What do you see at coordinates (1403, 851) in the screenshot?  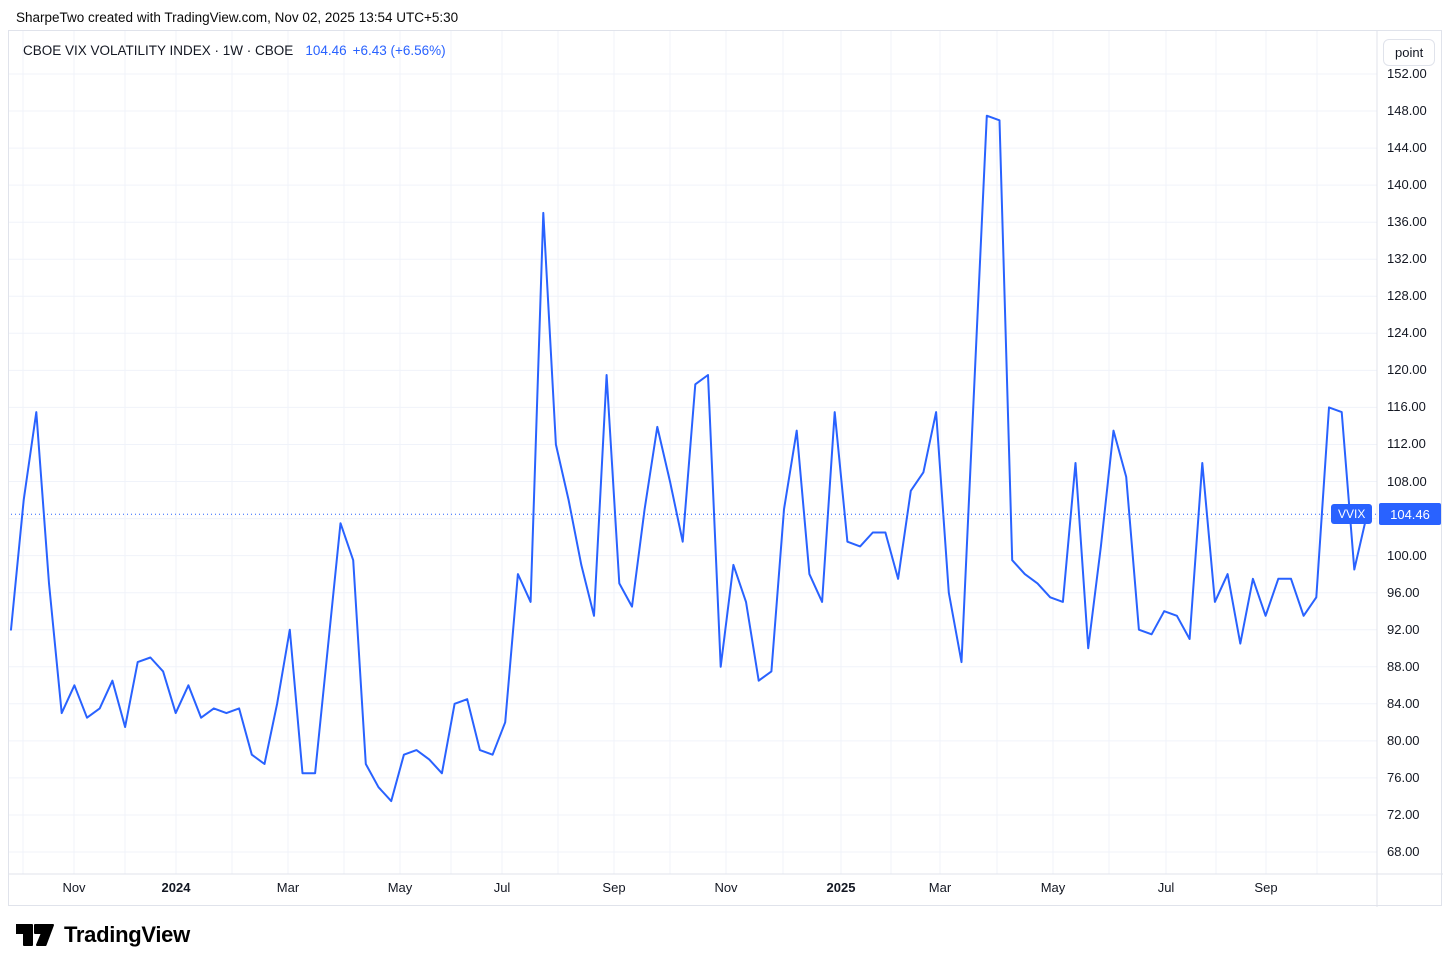 I see `price-scale-label: 68.00` at bounding box center [1403, 851].